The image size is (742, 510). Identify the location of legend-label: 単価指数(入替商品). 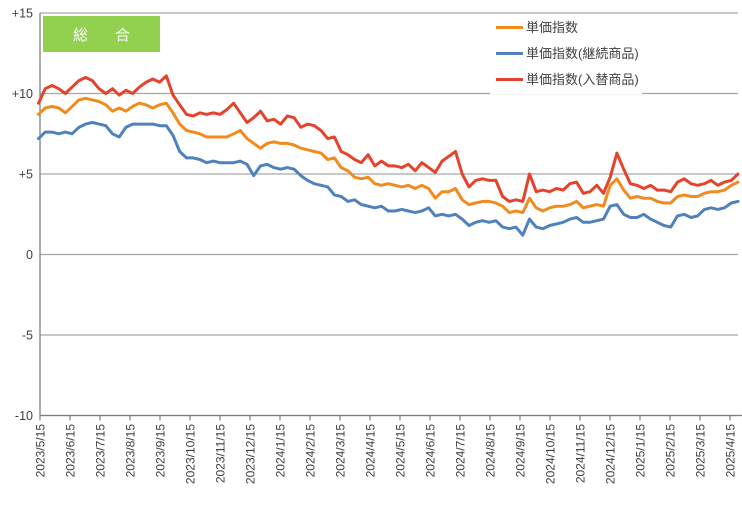
(582, 79).